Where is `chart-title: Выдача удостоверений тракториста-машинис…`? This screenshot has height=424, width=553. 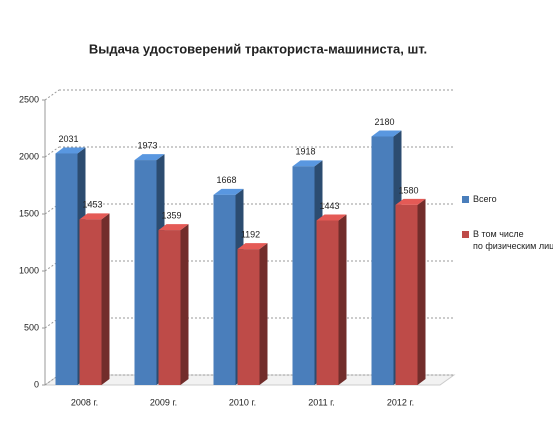
chart-title: Выдача удостоверений тракториста-машинис… is located at coordinates (258, 48).